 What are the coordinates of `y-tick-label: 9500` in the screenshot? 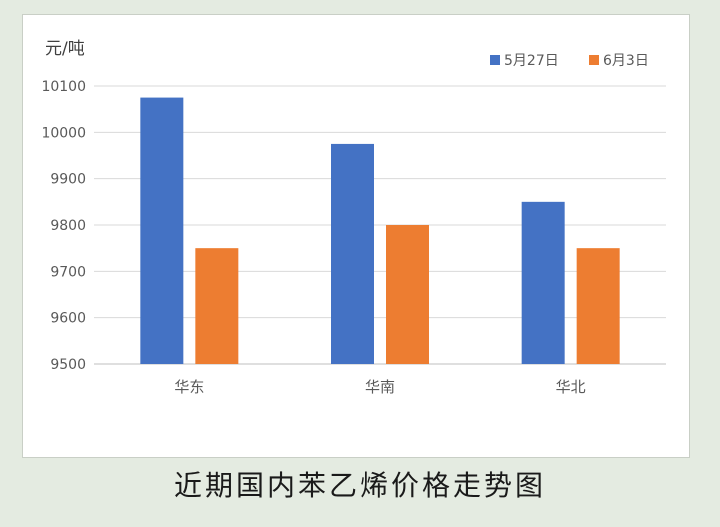 It's located at (68, 365).